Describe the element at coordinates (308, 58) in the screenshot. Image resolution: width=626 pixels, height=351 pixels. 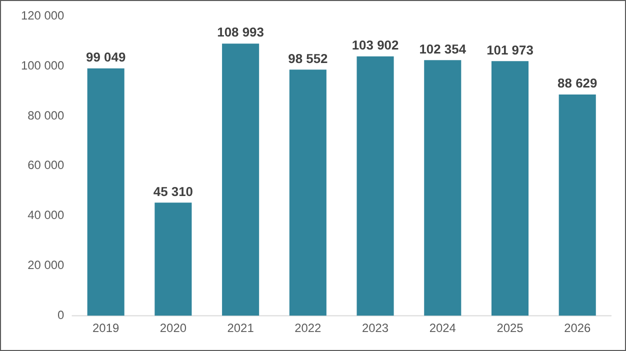
I see `data-label: 98 552` at that location.